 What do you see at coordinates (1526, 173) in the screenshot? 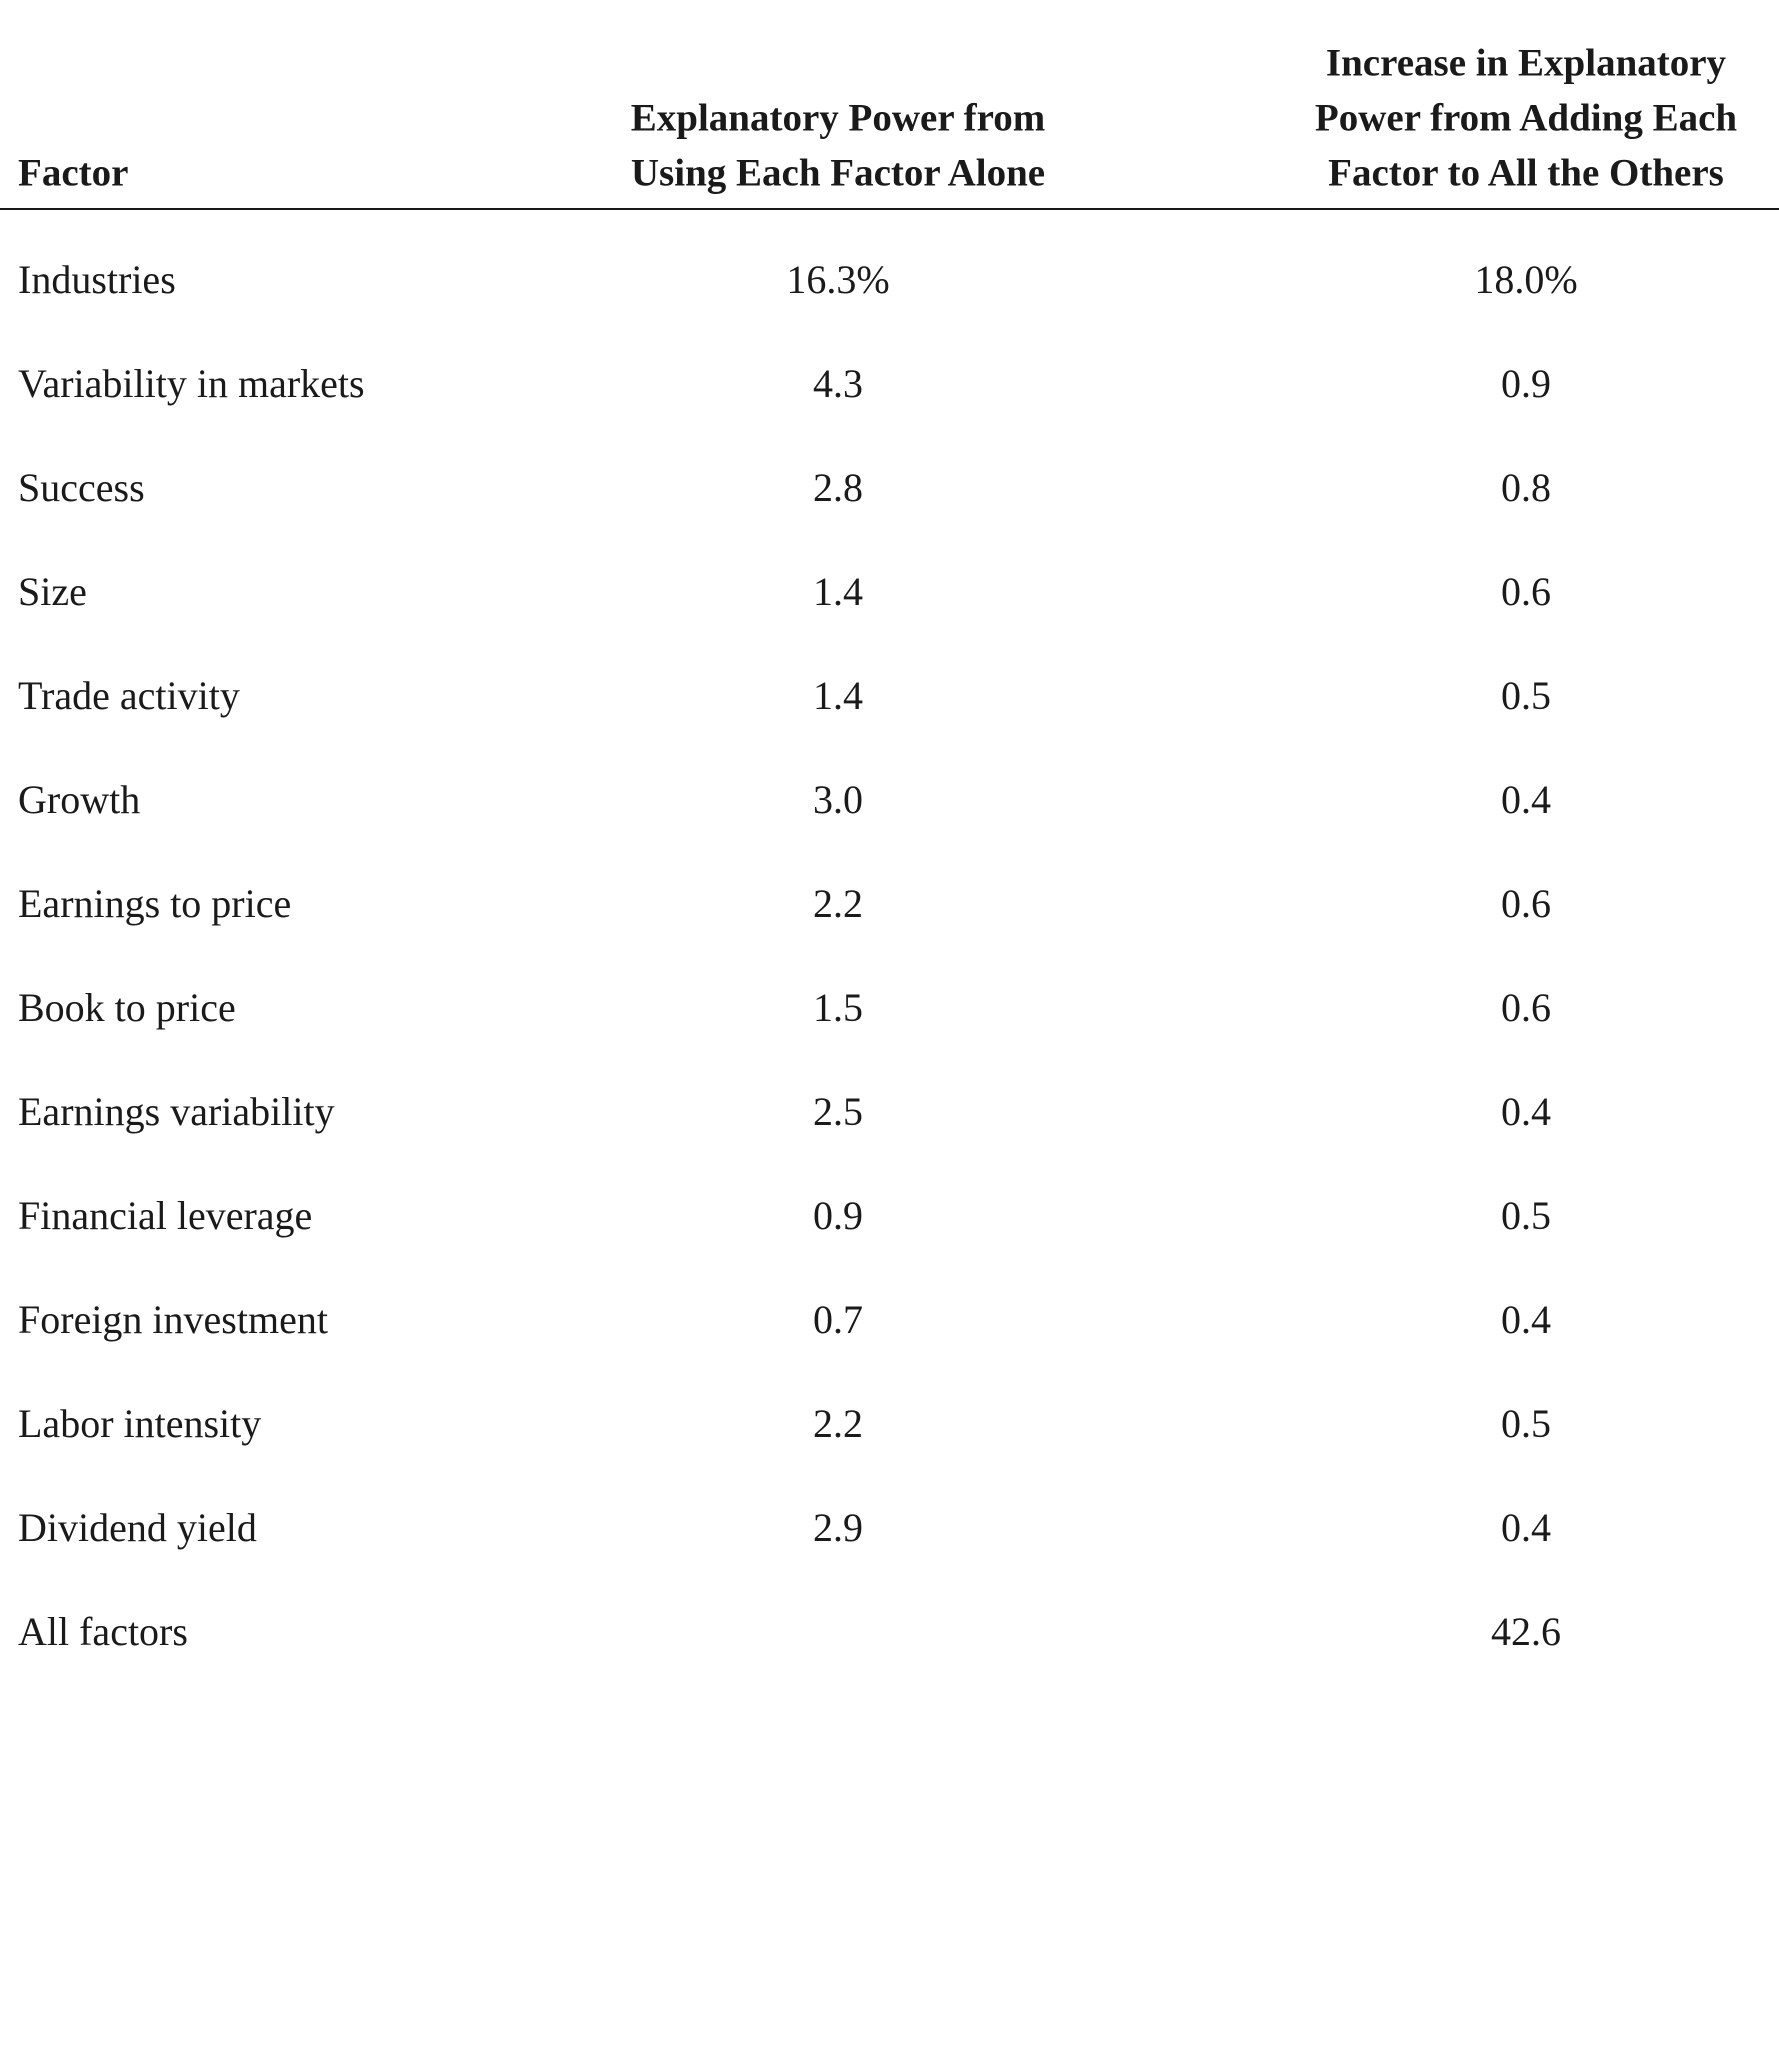
I see `header-cell: Factor to All the Others` at bounding box center [1526, 173].